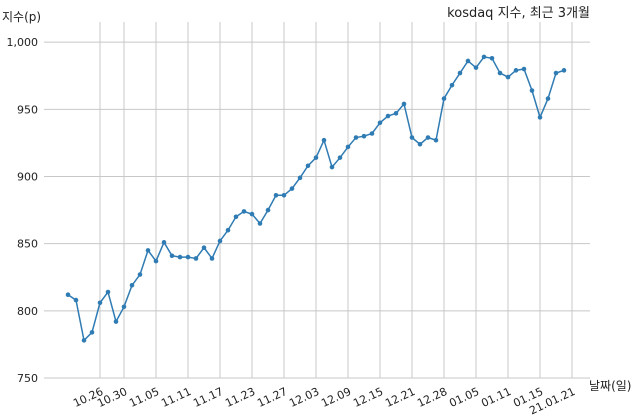 The height and width of the screenshot is (418, 640). What do you see at coordinates (304, 397) in the screenshot?
I see `x-tick-label: 12.03` at bounding box center [304, 397].